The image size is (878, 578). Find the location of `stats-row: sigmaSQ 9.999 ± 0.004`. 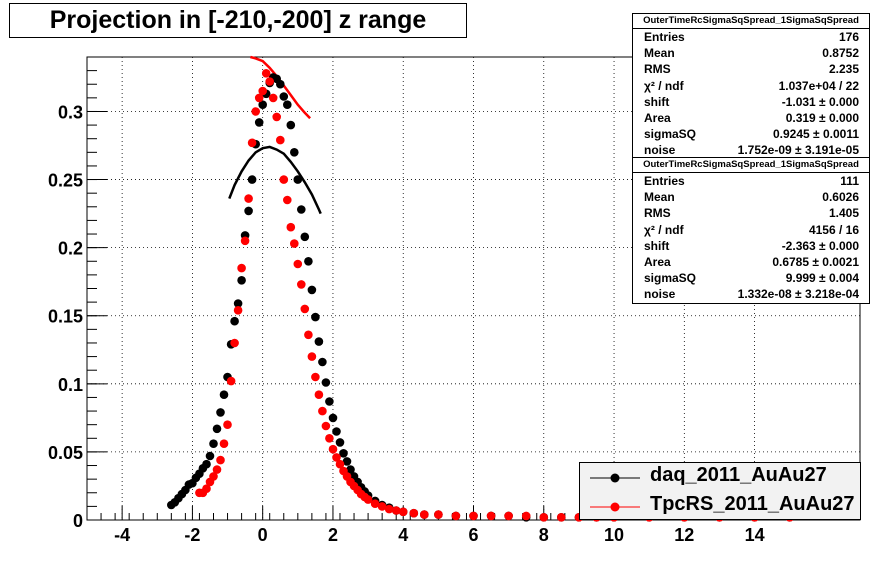

stats-row: sigmaSQ 9.999 ± 0.004 is located at coordinates (751, 278).